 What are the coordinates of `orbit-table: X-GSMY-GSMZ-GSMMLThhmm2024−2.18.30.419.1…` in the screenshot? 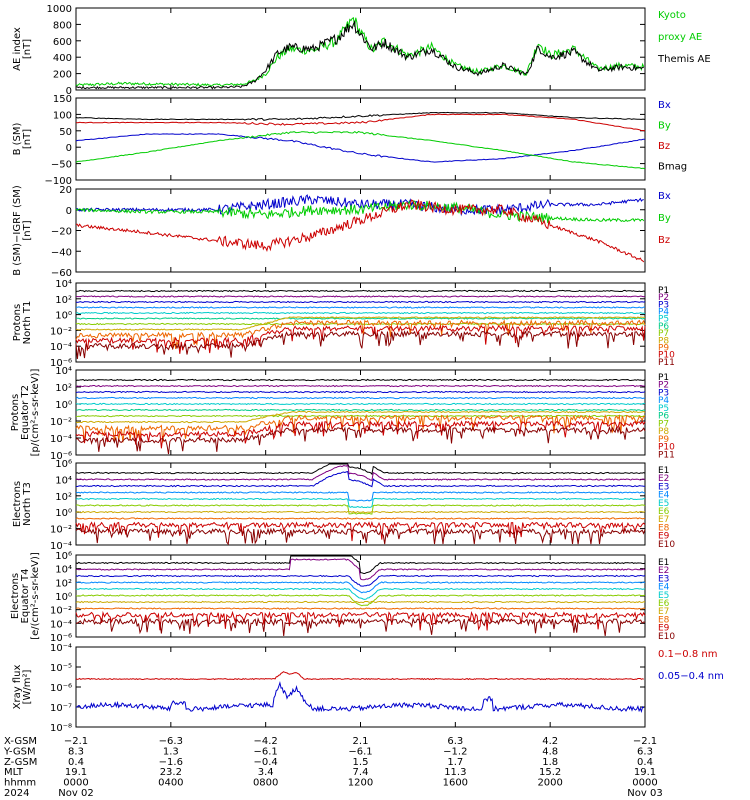 It's located at (333, 767).